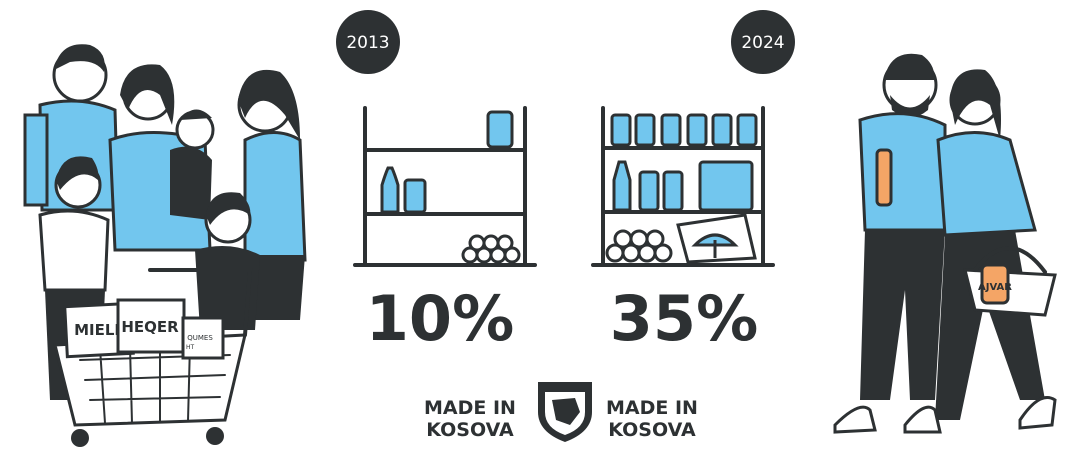 The height and width of the screenshot is (466, 1069). I want to click on product-label: HEQER, so click(150, 327).